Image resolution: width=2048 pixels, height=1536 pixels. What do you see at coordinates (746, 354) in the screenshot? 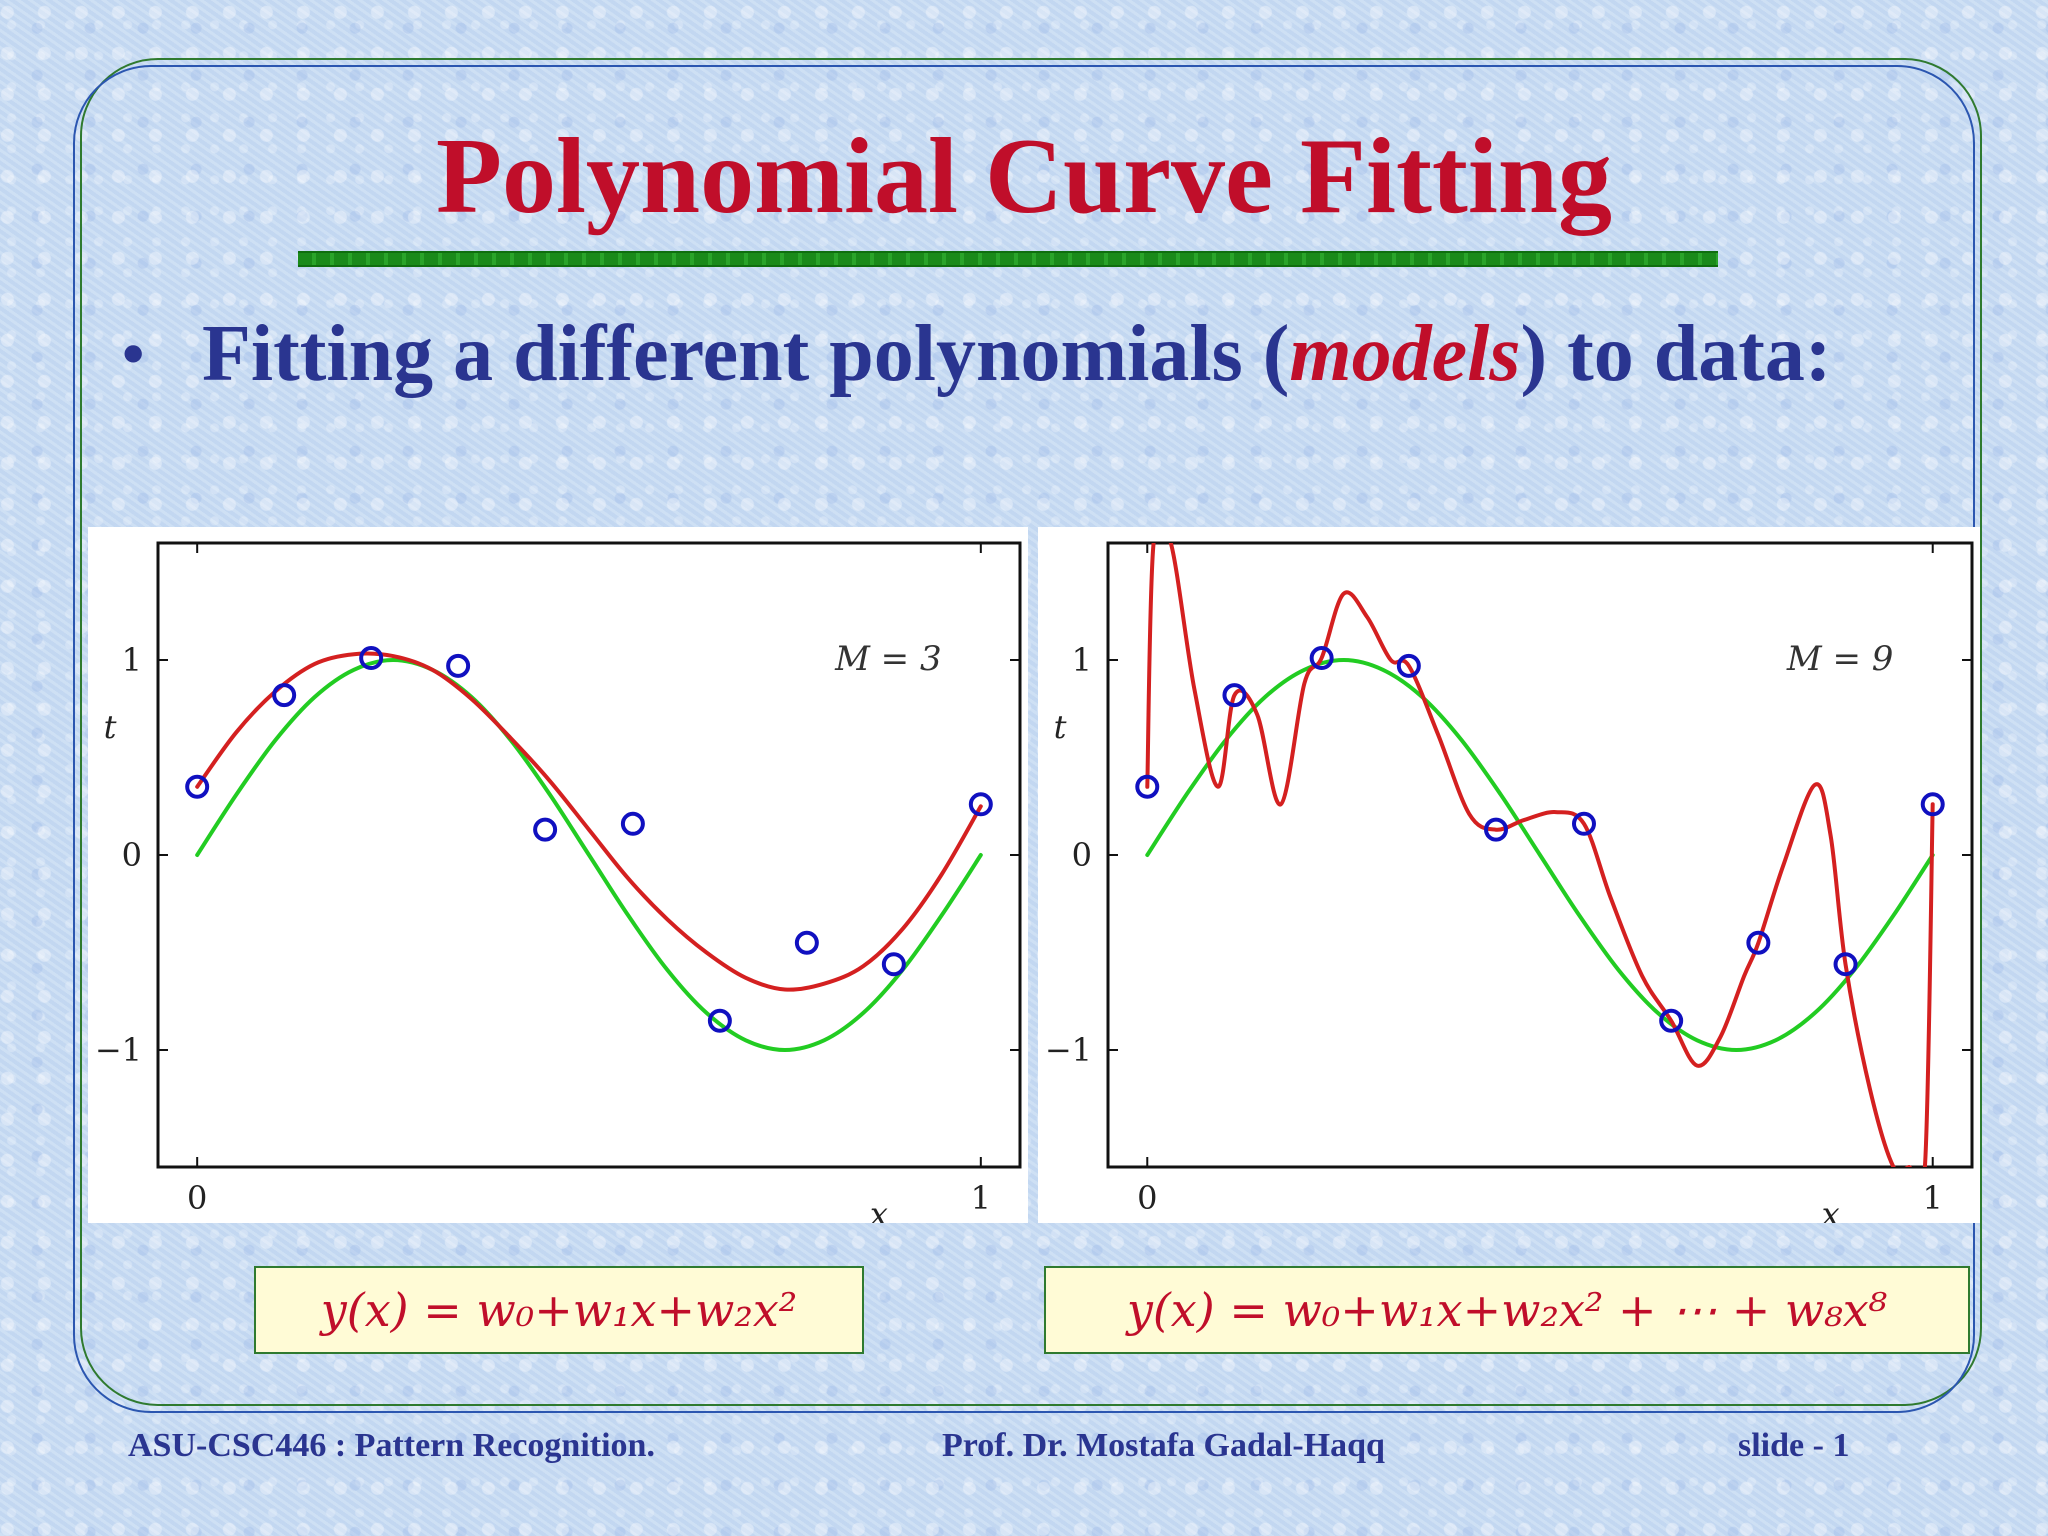
I see `bullet-text-before: Fitting a different polynomials (` at bounding box center [746, 354].